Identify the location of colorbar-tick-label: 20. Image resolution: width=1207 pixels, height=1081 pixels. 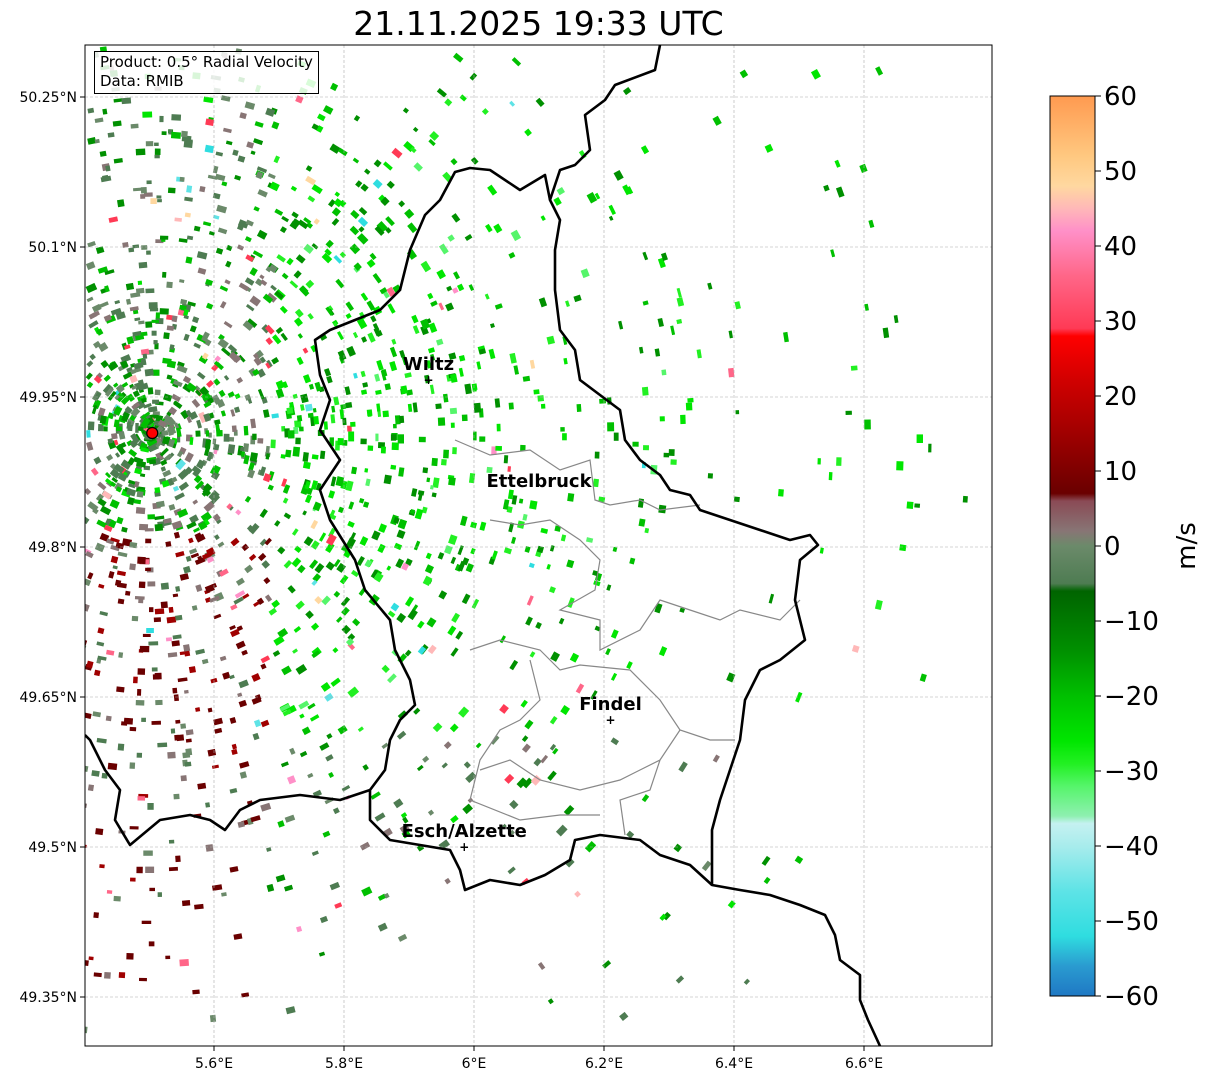
(1120, 397).